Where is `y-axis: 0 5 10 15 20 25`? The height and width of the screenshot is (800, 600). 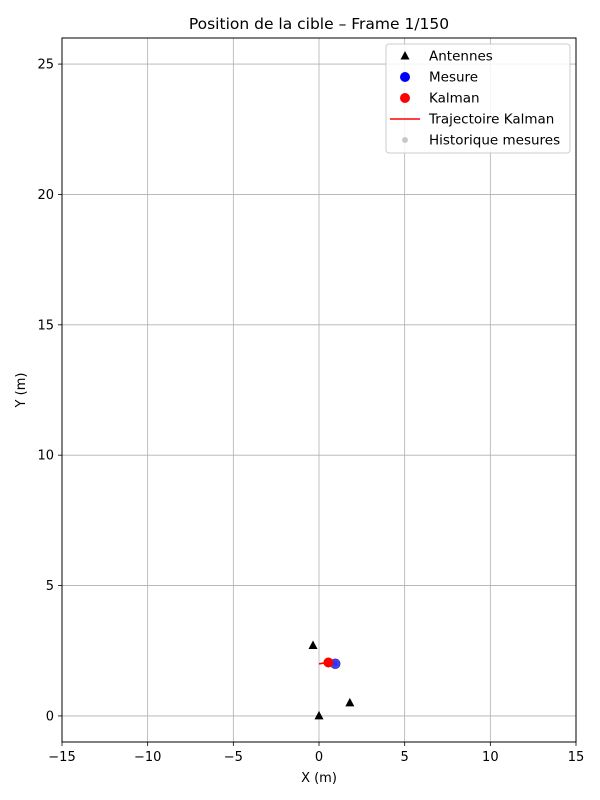
y-axis: 0 5 10 15 20 25 is located at coordinates (49, 391).